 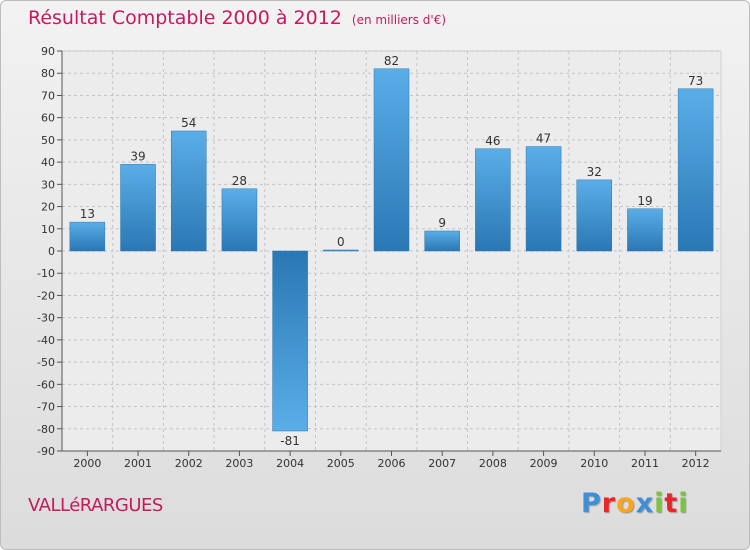 I want to click on y-tick-label: -50, so click(x=46, y=362).